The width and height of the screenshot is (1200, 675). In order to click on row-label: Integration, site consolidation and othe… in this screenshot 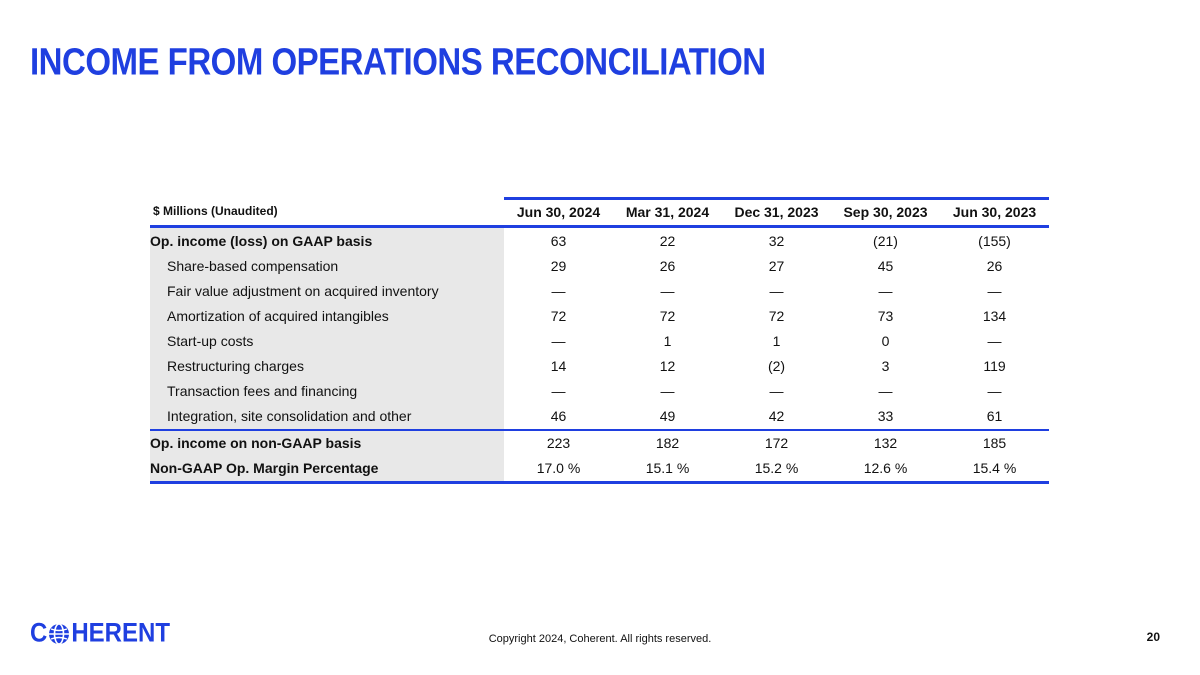, I will do `click(327, 417)`.